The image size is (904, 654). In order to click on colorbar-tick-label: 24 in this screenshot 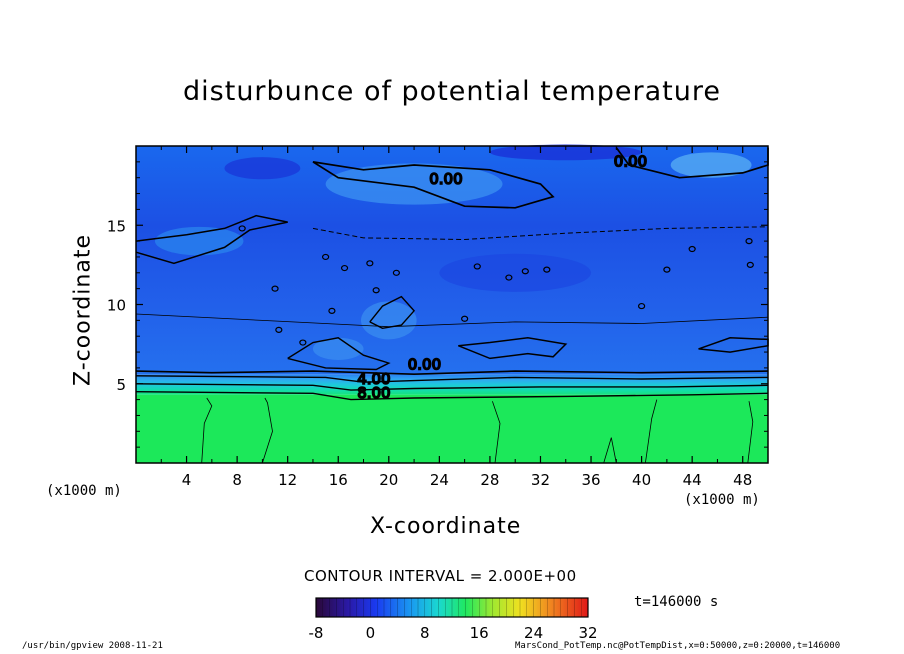, I will do `click(533, 633)`.